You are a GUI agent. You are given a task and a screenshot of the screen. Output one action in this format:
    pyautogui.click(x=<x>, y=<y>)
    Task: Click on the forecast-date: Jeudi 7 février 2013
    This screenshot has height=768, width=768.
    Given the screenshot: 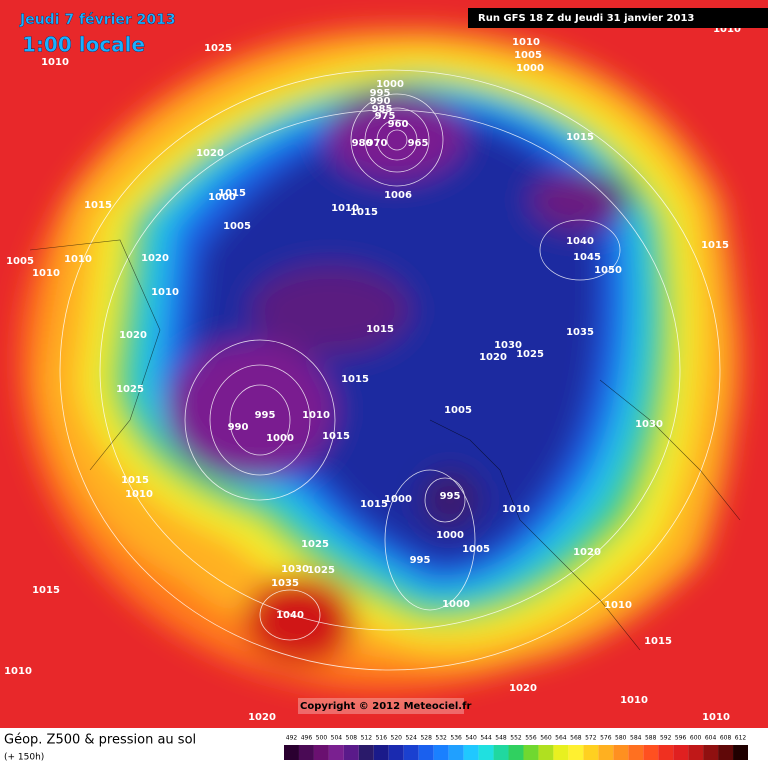 What is the action you would take?
    pyautogui.click(x=97, y=20)
    